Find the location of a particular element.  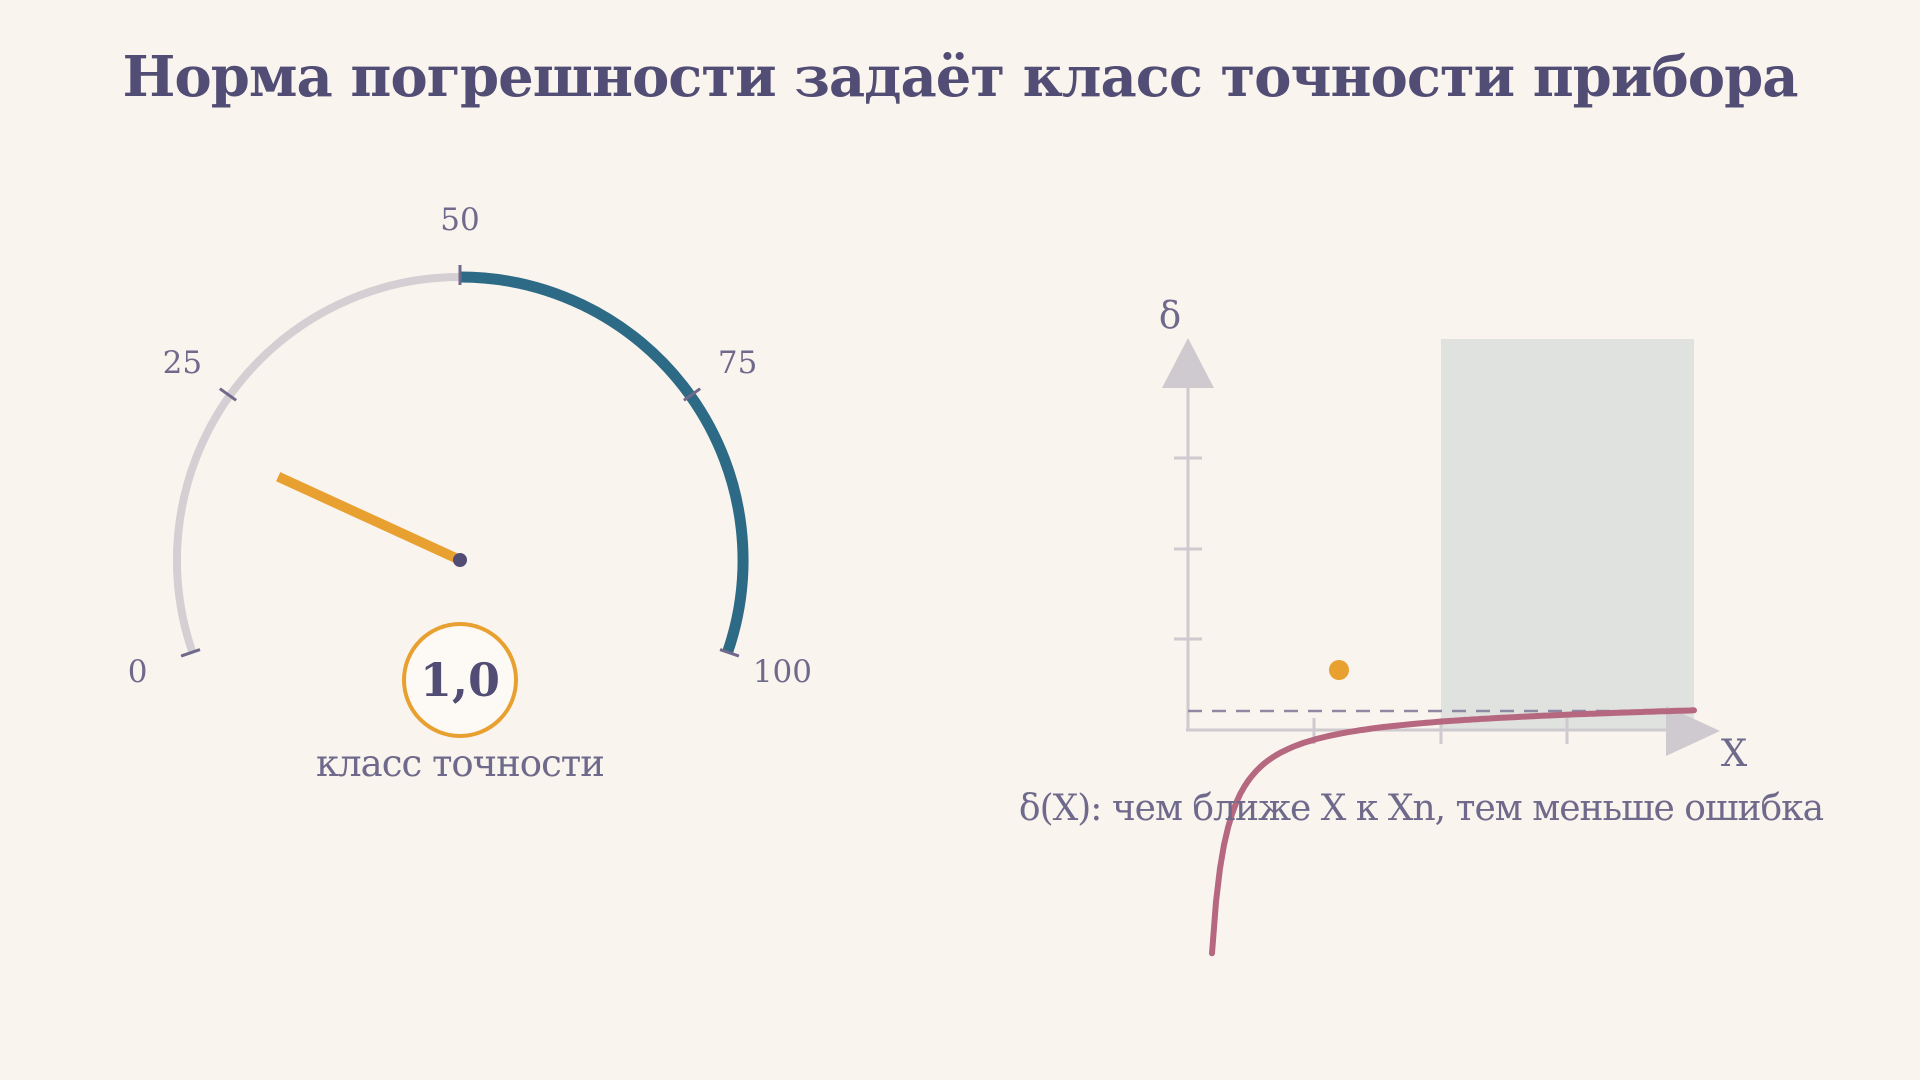

class-caption: класс точности is located at coordinates (460, 763).